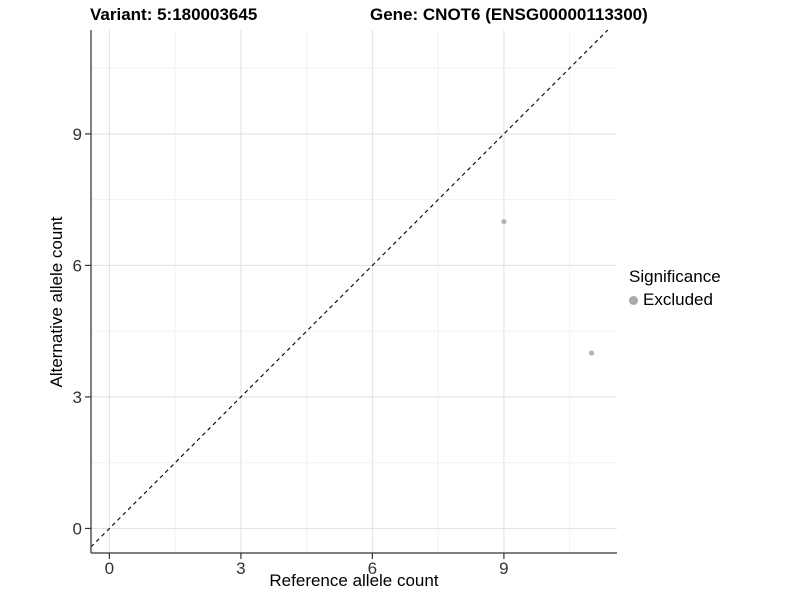  I want to click on x-tick-label: 3, so click(240, 568).